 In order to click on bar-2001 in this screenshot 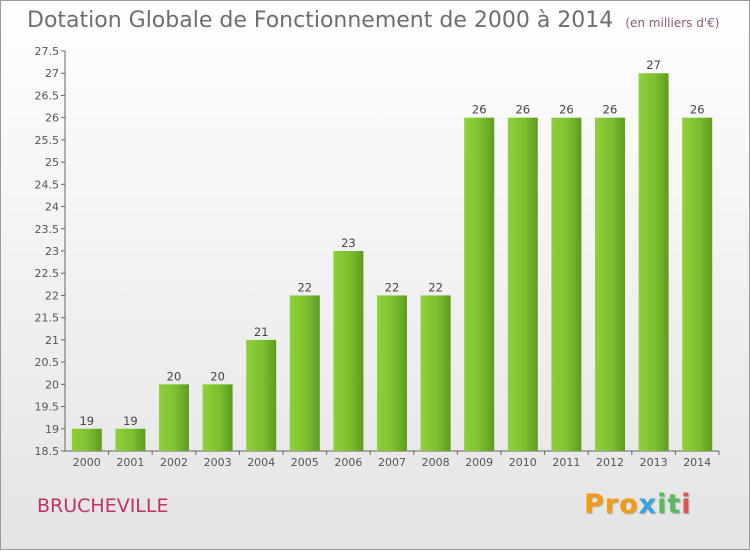, I will do `click(130, 439)`.